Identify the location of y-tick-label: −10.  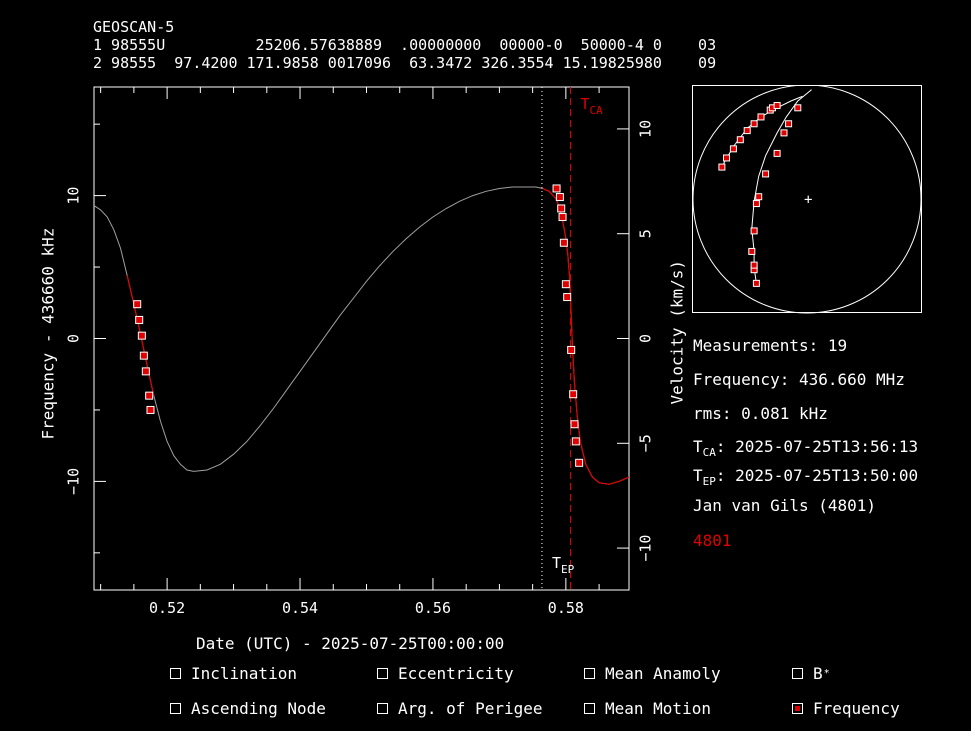
(74, 481).